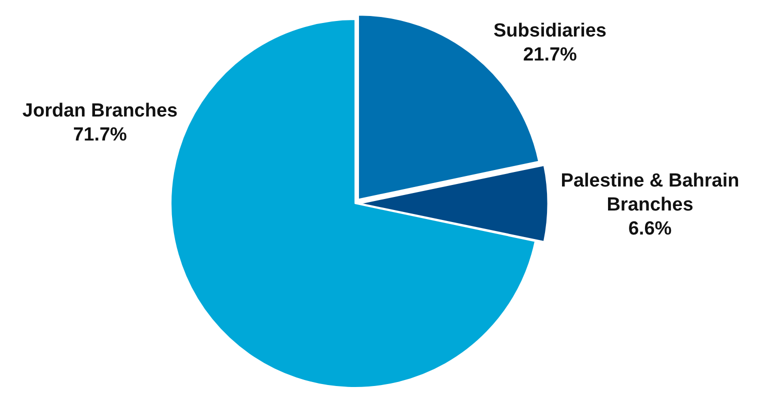 The image size is (784, 407). I want to click on data-label: 71.7%, so click(100, 135).